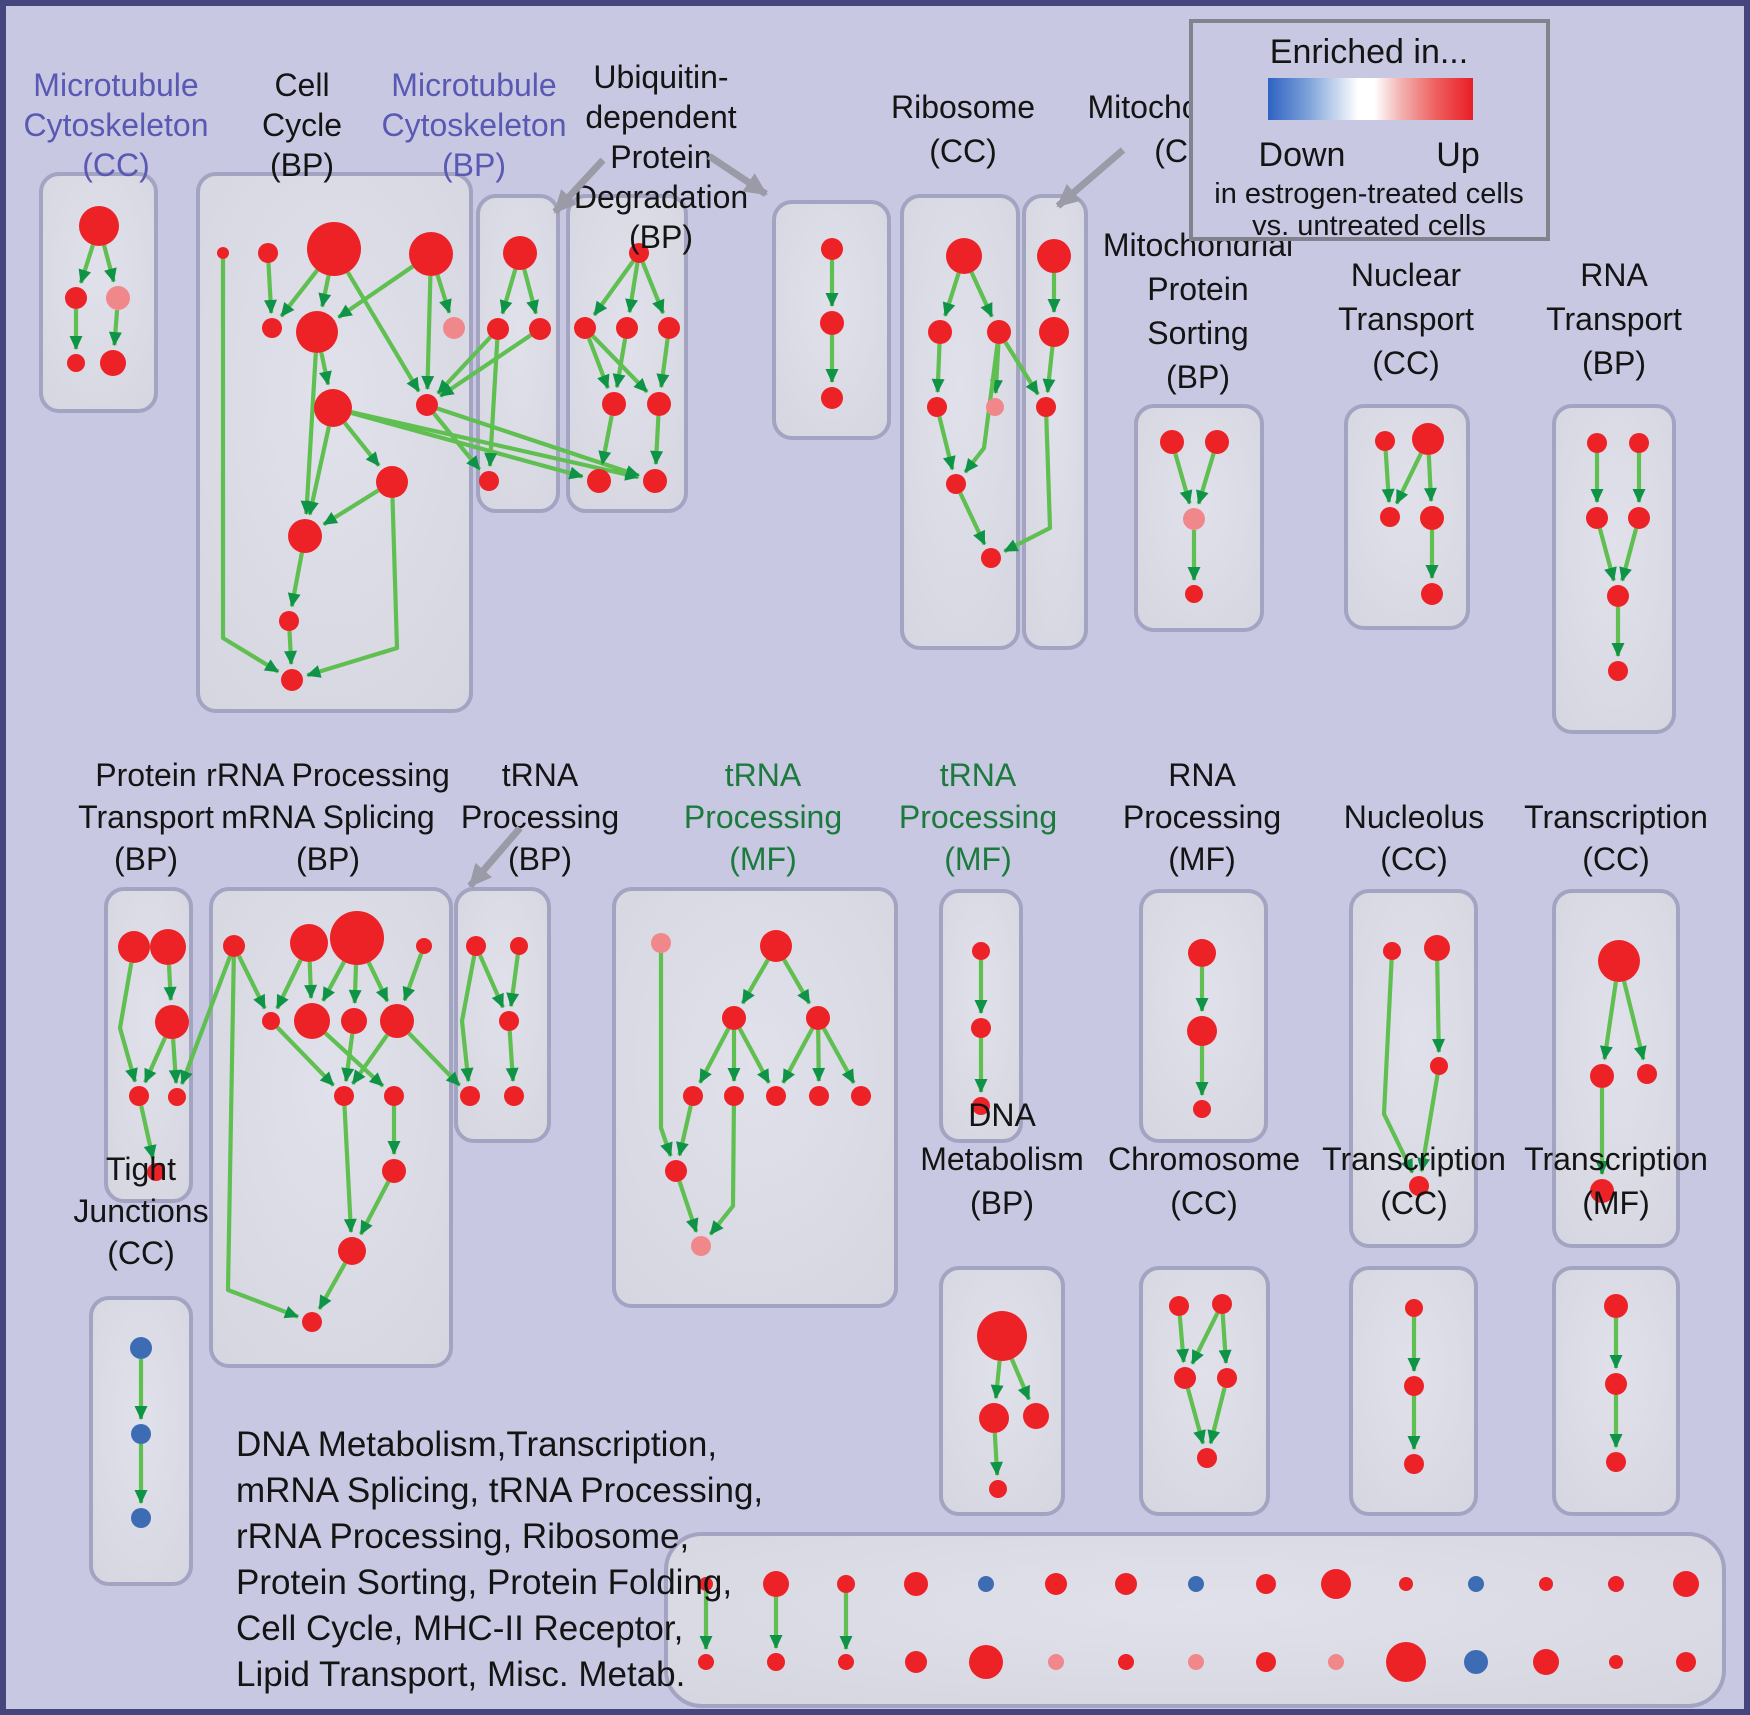 The width and height of the screenshot is (1750, 1715). Describe the element at coordinates (1616, 1068) in the screenshot. I see `cluster-box-transcription-cc-a` at that location.